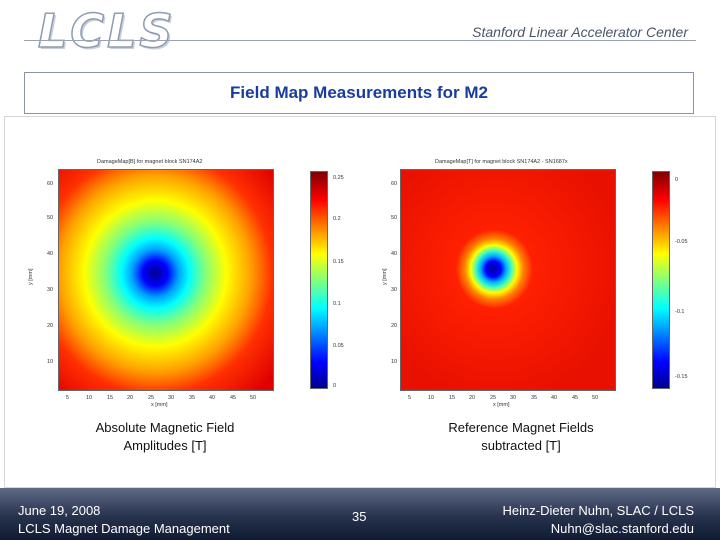 This screenshot has height=540, width=720. What do you see at coordinates (150, 162) in the screenshot?
I see `left-plot-title: DamageMap[B] for magnet block SN174A2` at bounding box center [150, 162].